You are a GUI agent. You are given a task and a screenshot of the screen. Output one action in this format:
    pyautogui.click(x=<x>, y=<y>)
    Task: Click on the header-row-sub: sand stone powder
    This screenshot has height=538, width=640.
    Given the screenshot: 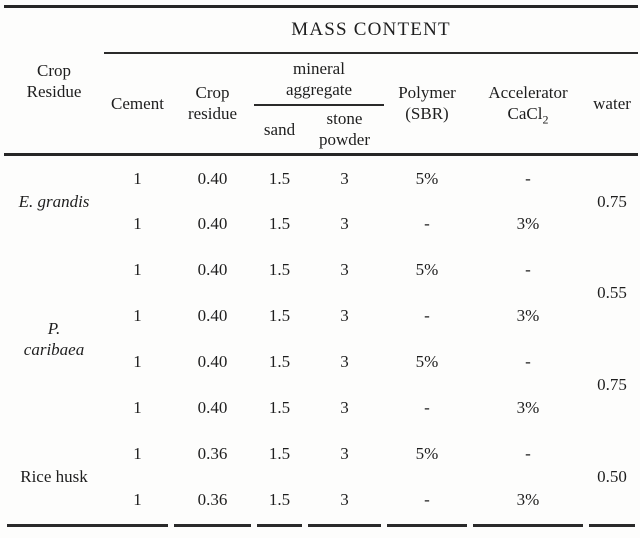 What is the action you would take?
    pyautogui.click(x=321, y=130)
    